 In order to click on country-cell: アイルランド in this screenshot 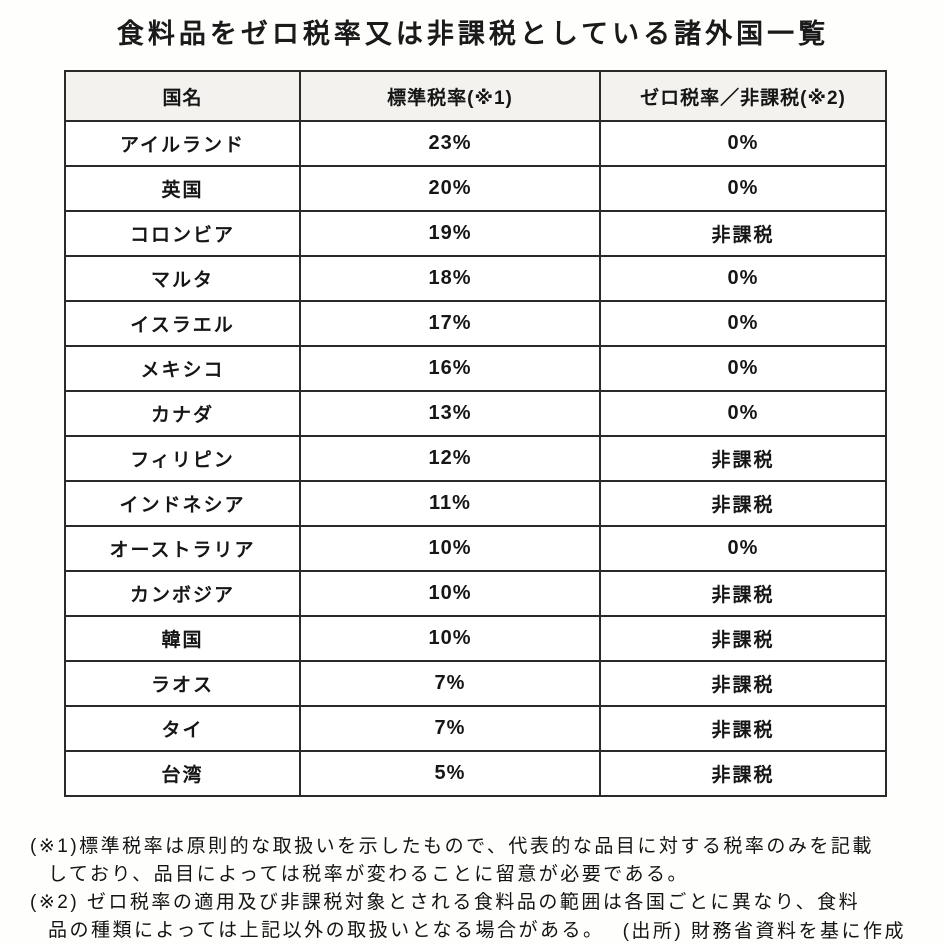, I will do `click(182, 143)`.